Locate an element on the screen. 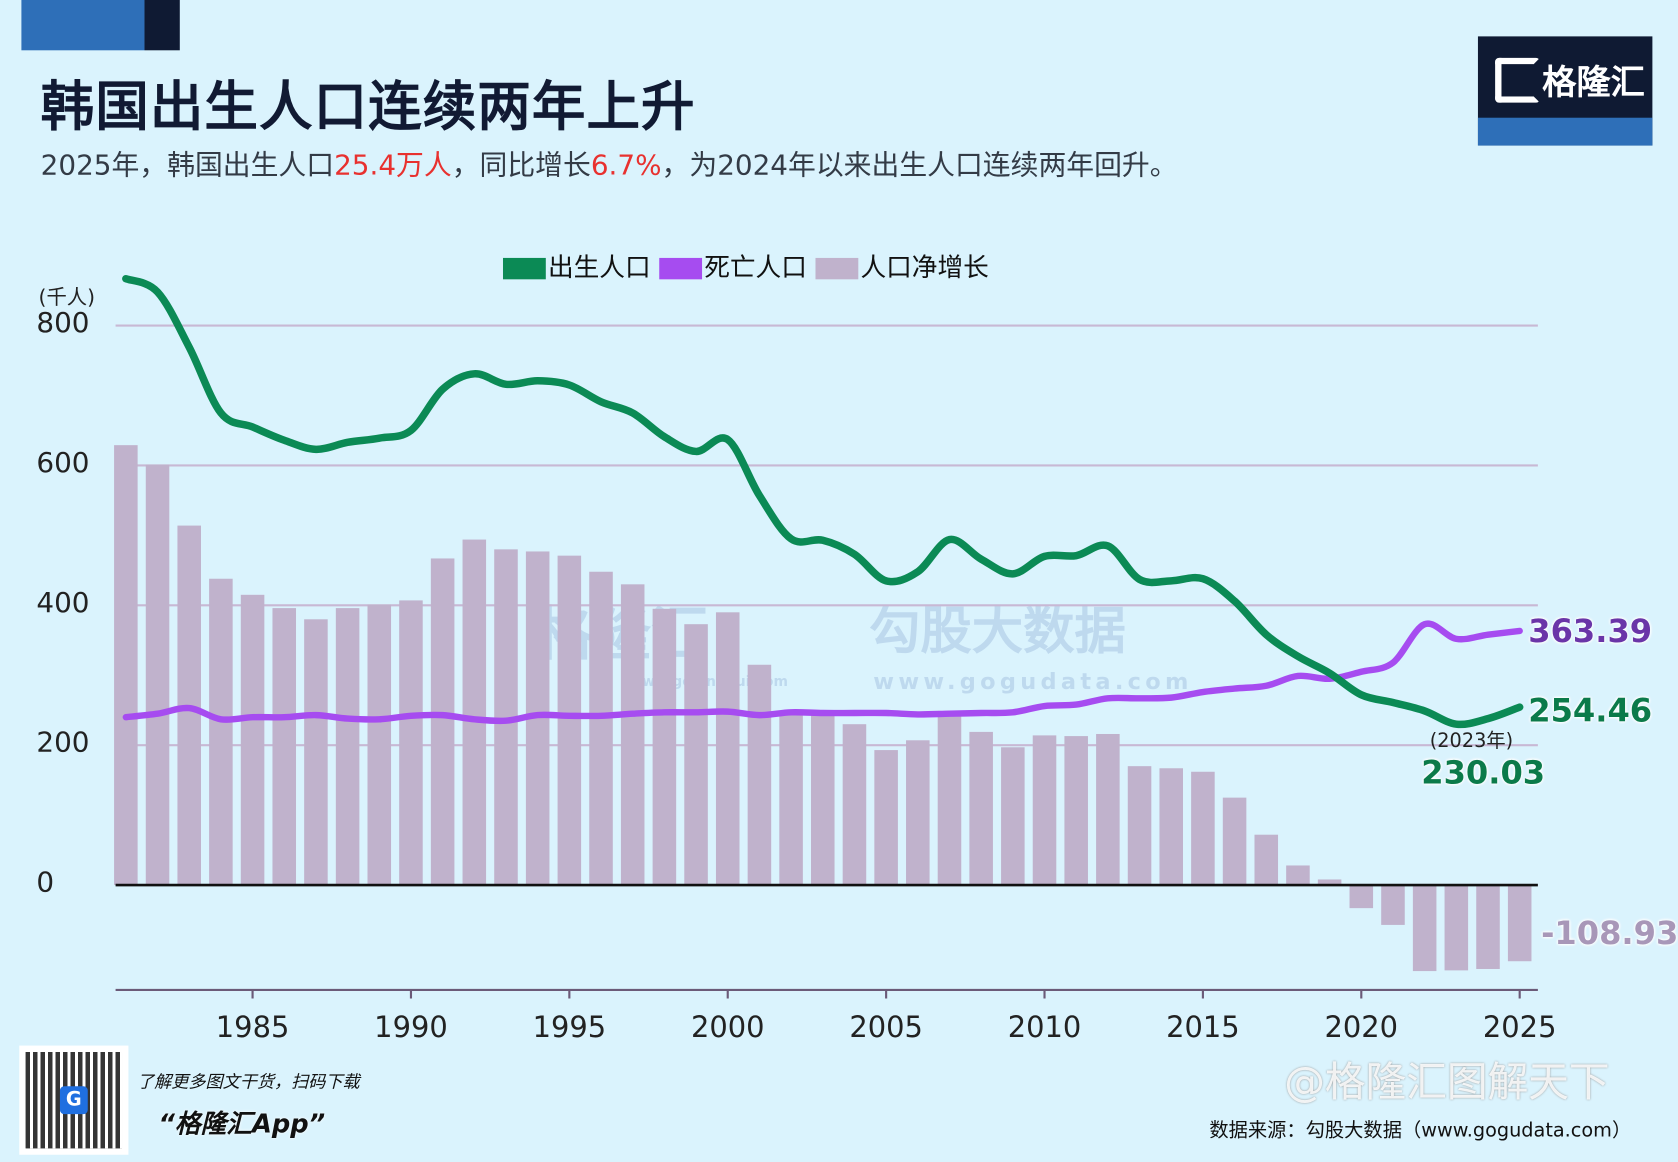 This screenshot has height=1162, width=1678. subtitle-text-1: 2025年，韩国出生人口 is located at coordinates (187, 165).